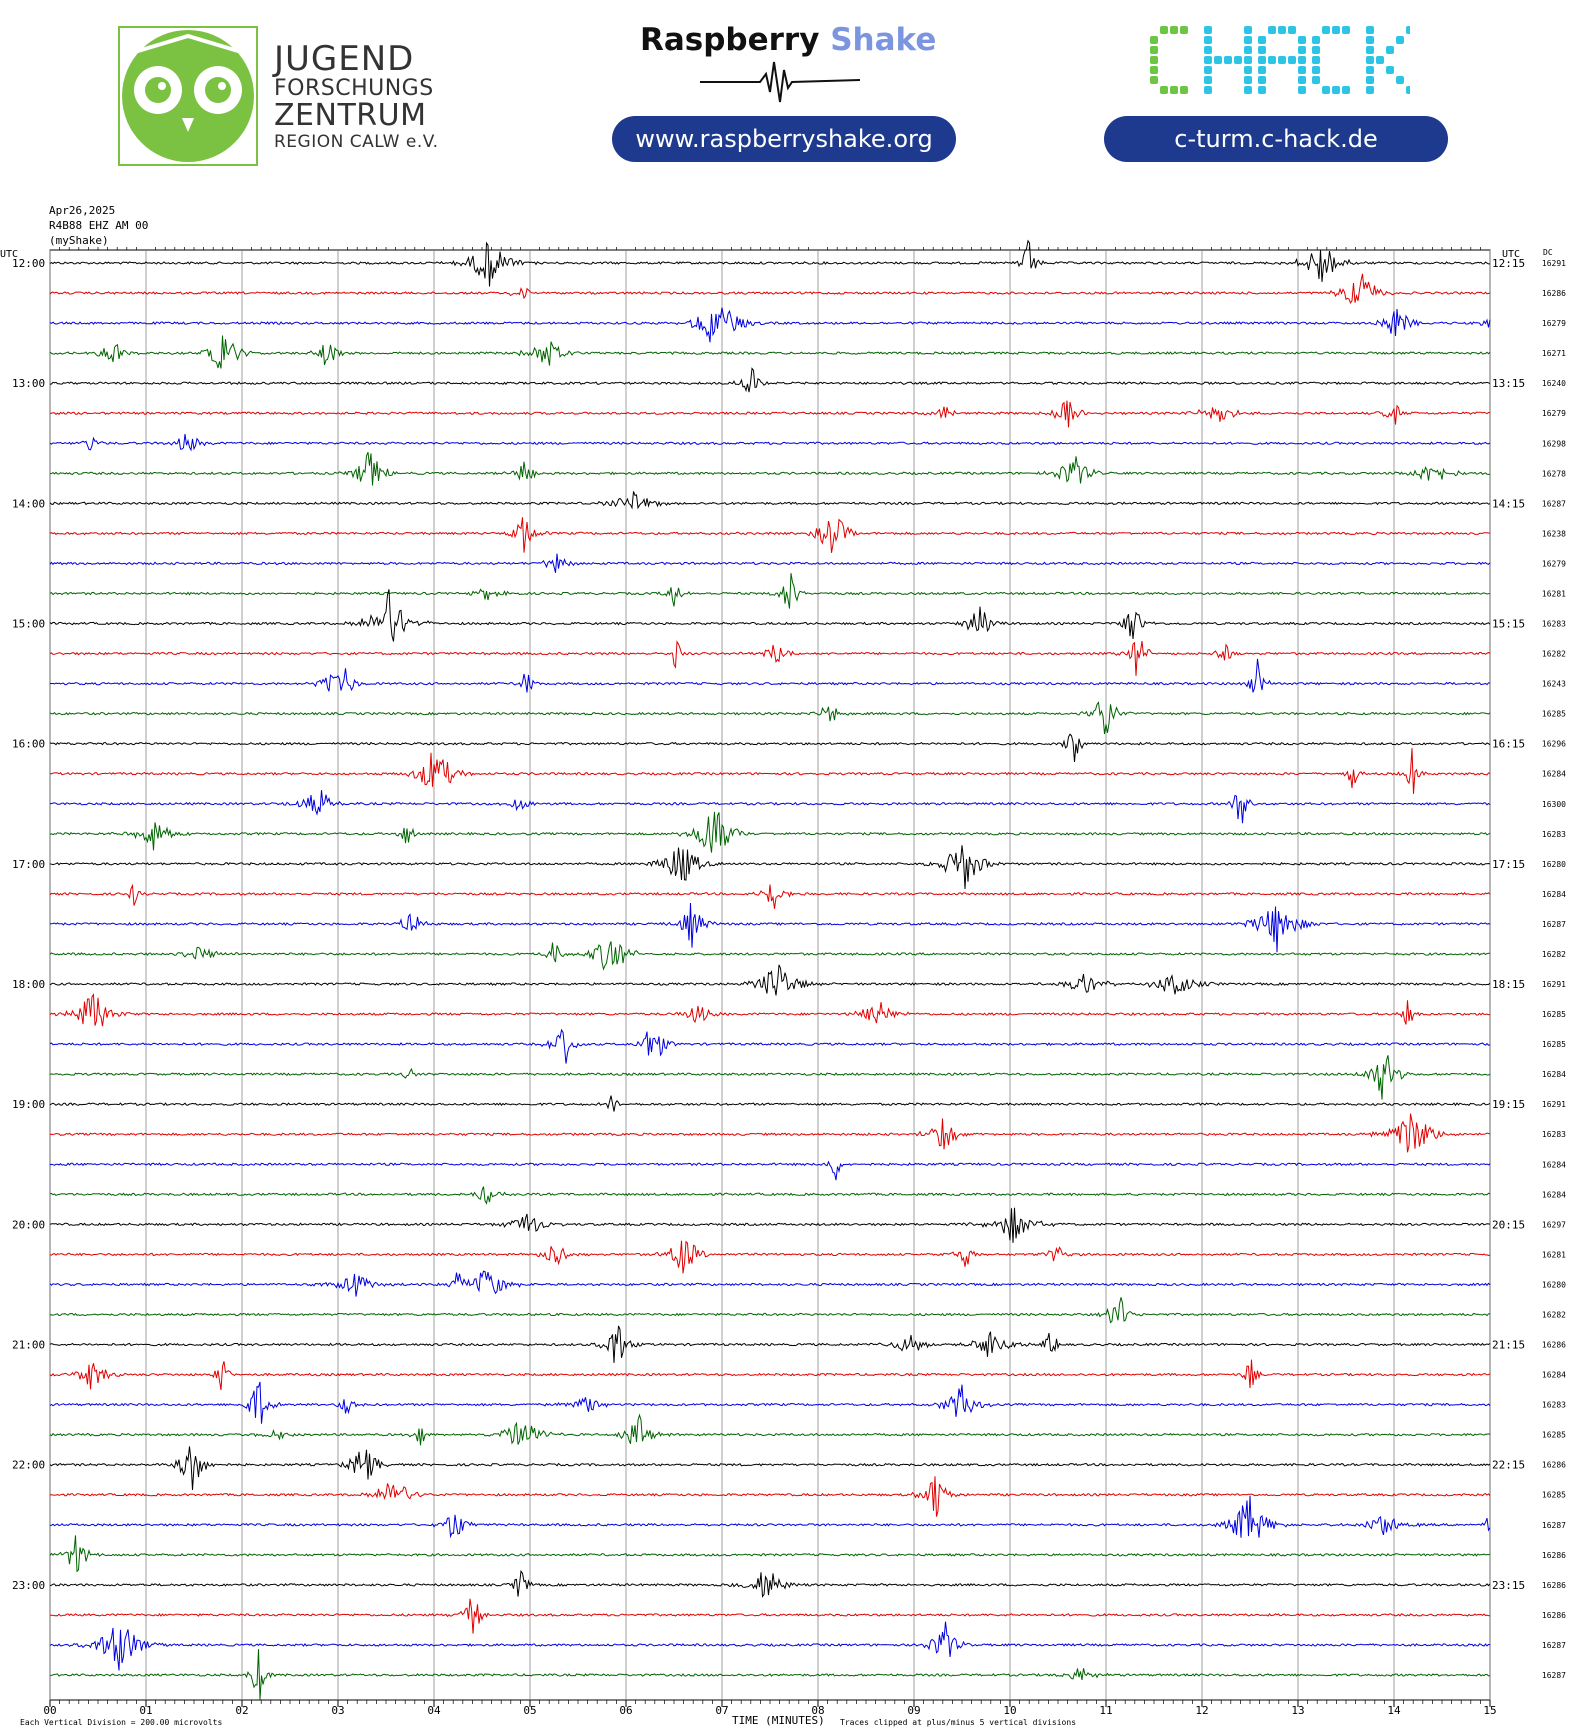 The image size is (1570, 1732). I want to click on dc-value: 16281, so click(1554, 593).